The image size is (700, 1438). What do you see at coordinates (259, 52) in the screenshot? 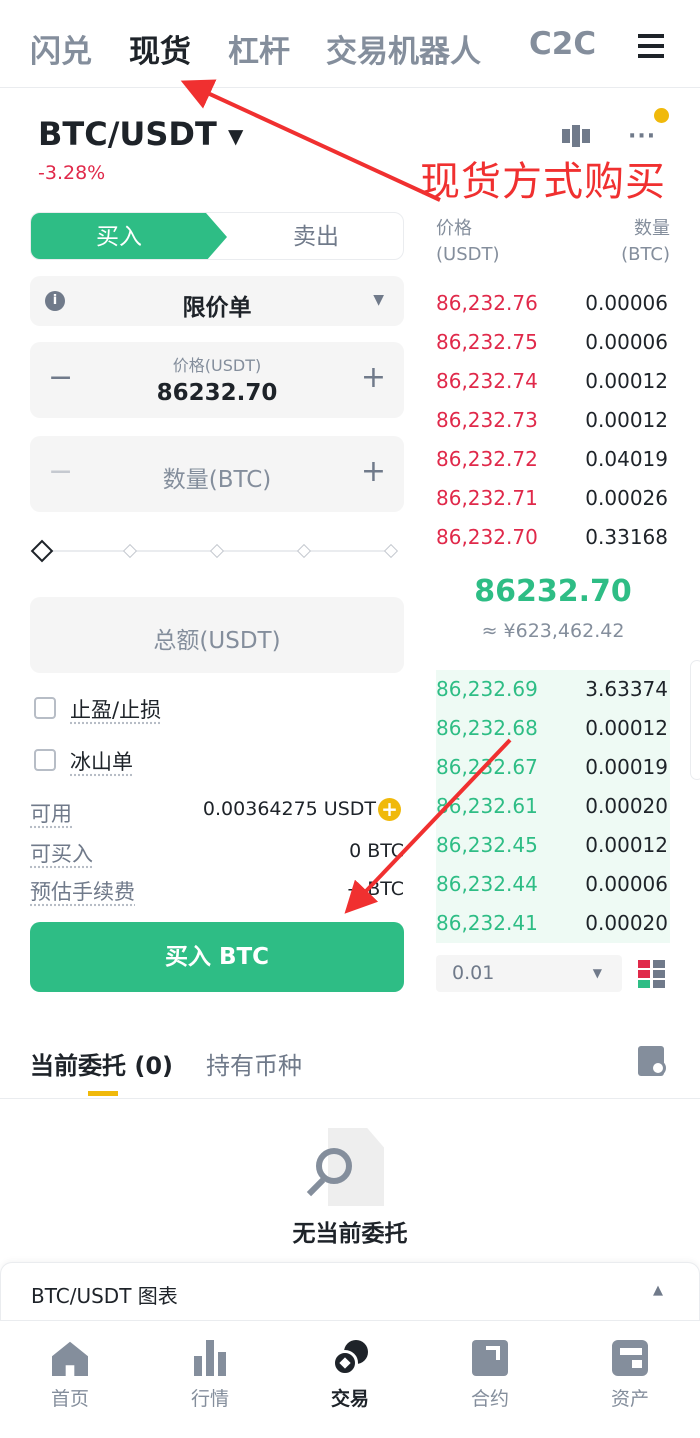
I see `tab-margin: 杠杆` at bounding box center [259, 52].